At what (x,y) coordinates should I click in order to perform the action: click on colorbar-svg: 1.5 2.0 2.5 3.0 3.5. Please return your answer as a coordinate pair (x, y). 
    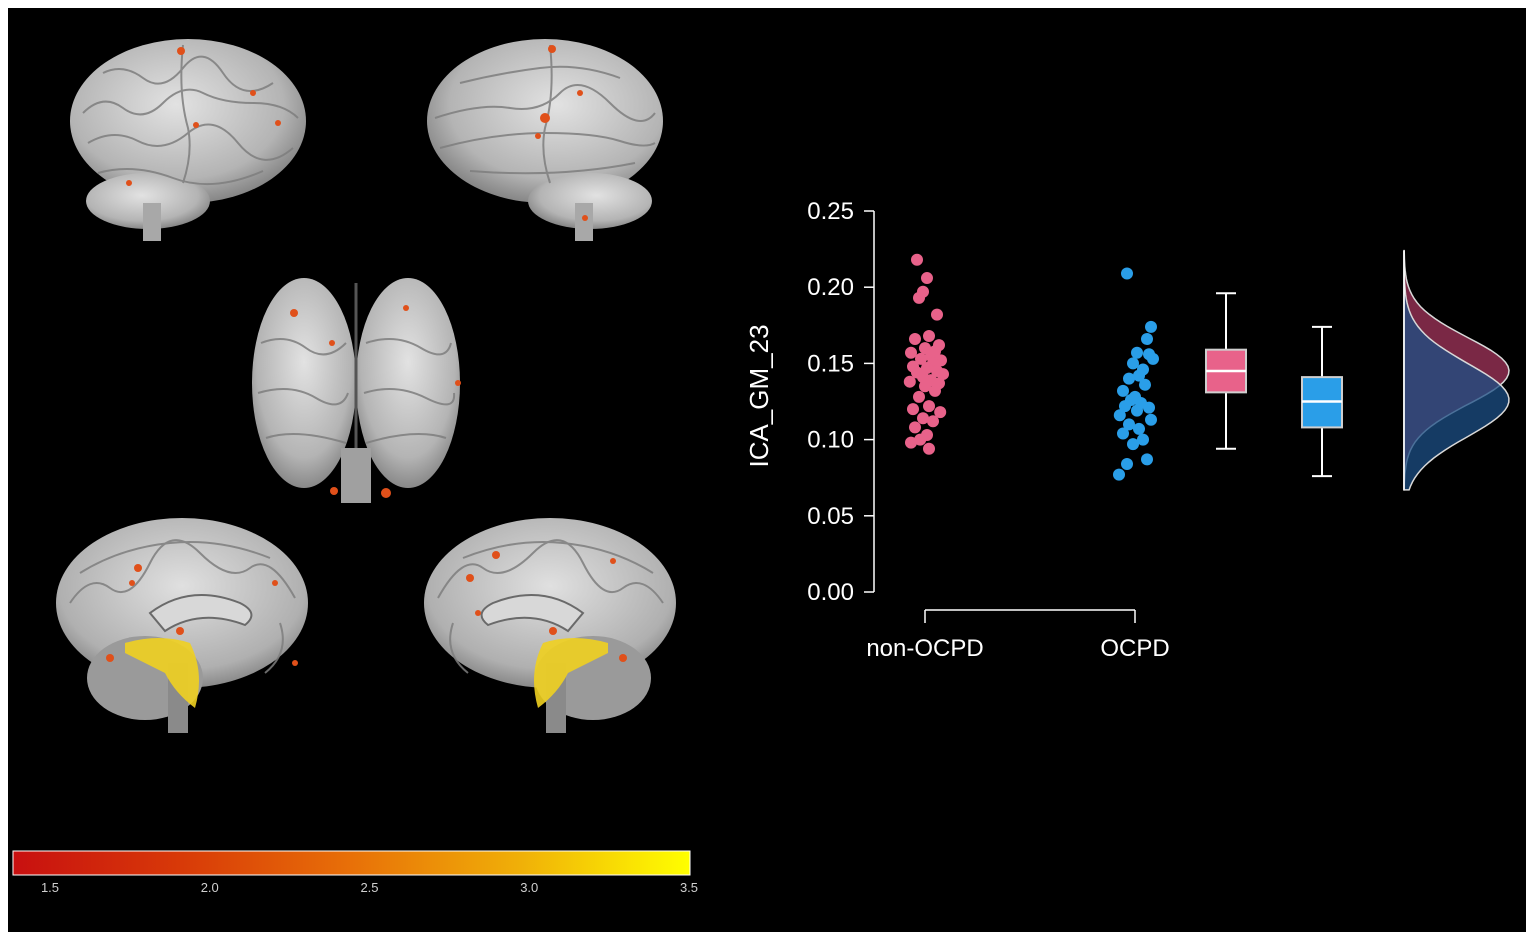
    Looking at the image, I should click on (355, 872).